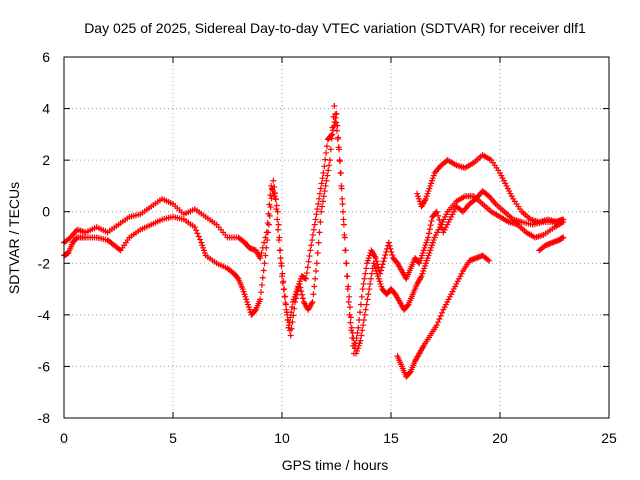  I want to click on y-tick-label: -4, so click(44, 315).